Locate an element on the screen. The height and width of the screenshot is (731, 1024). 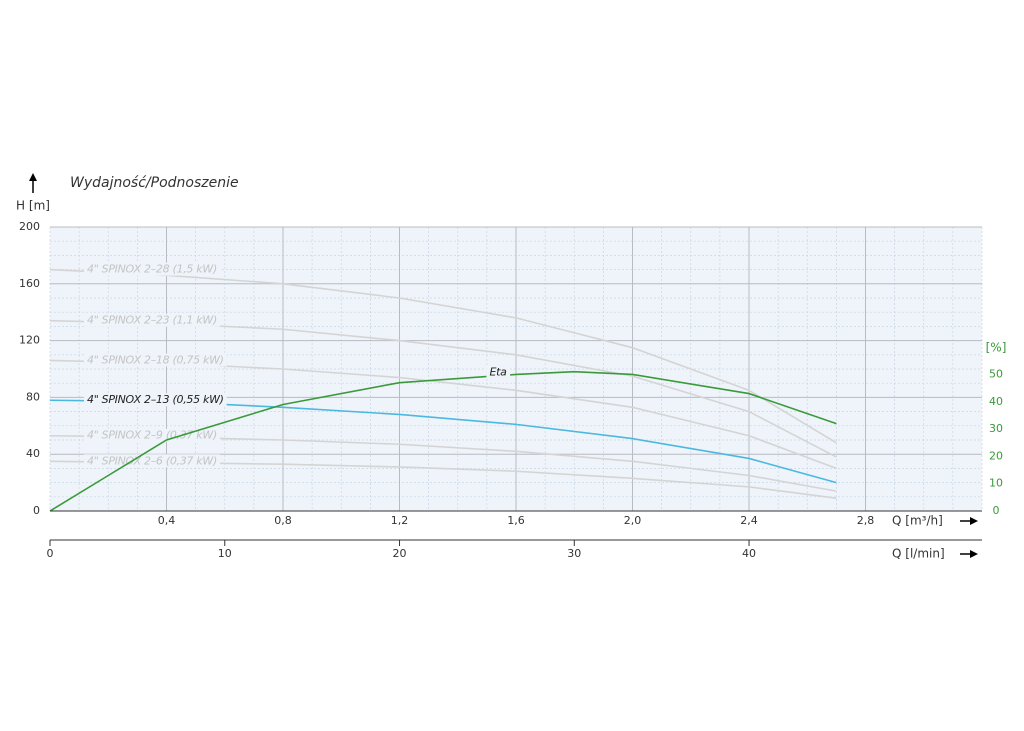
y-tick-label: 80 is located at coordinates (33, 396).